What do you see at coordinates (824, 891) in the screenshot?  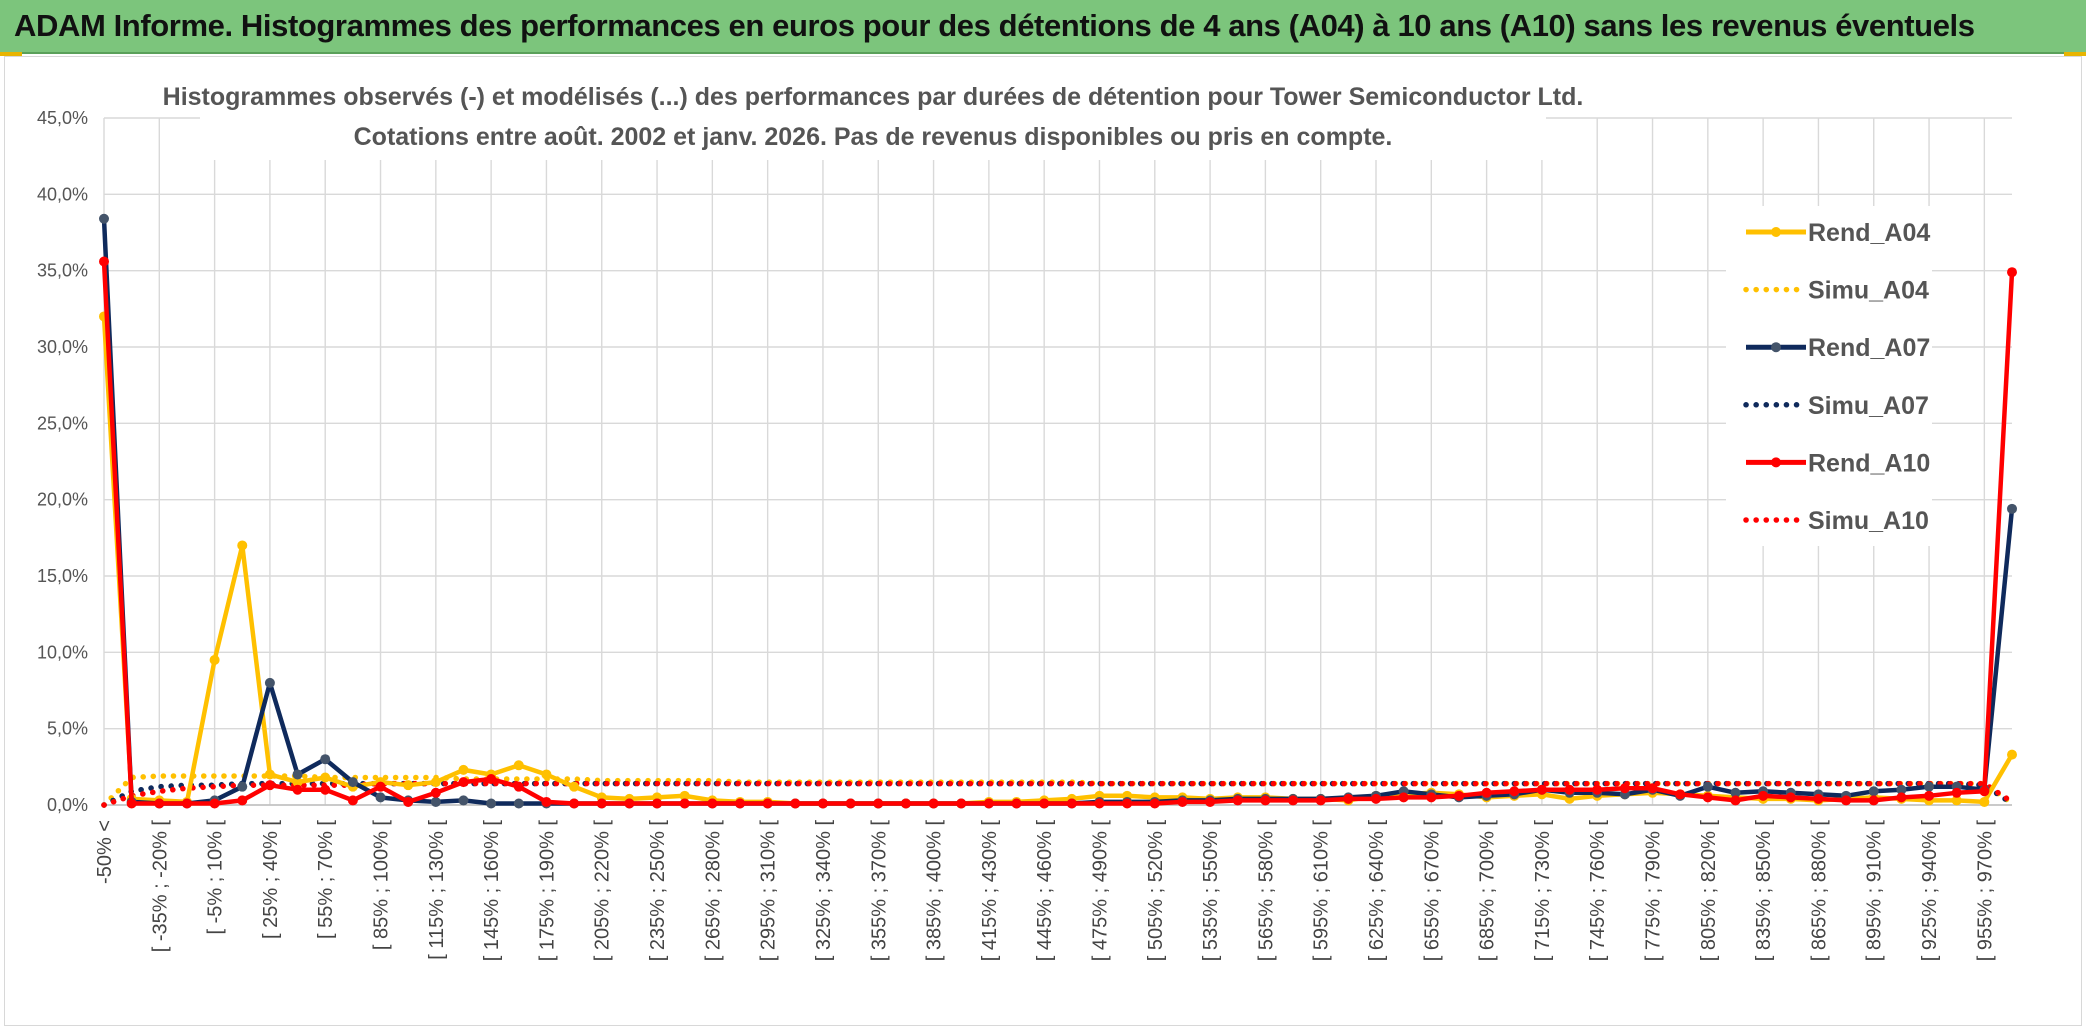 I see `x-tick-label: [ 325% ; 340% [` at bounding box center [824, 891].